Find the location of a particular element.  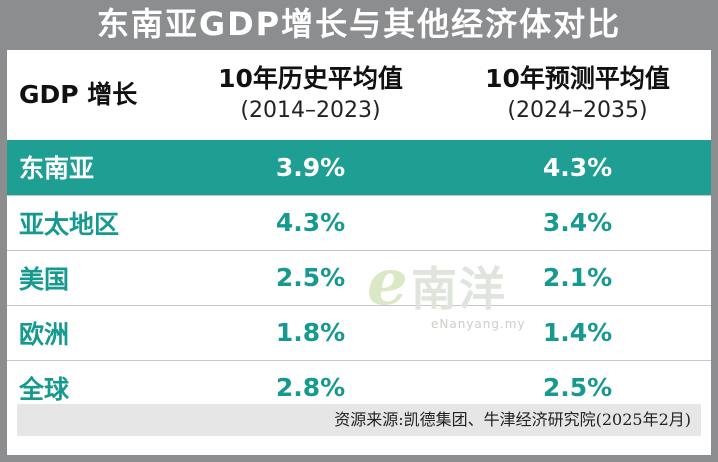

region-label: 欧洲 is located at coordinates (44, 334).